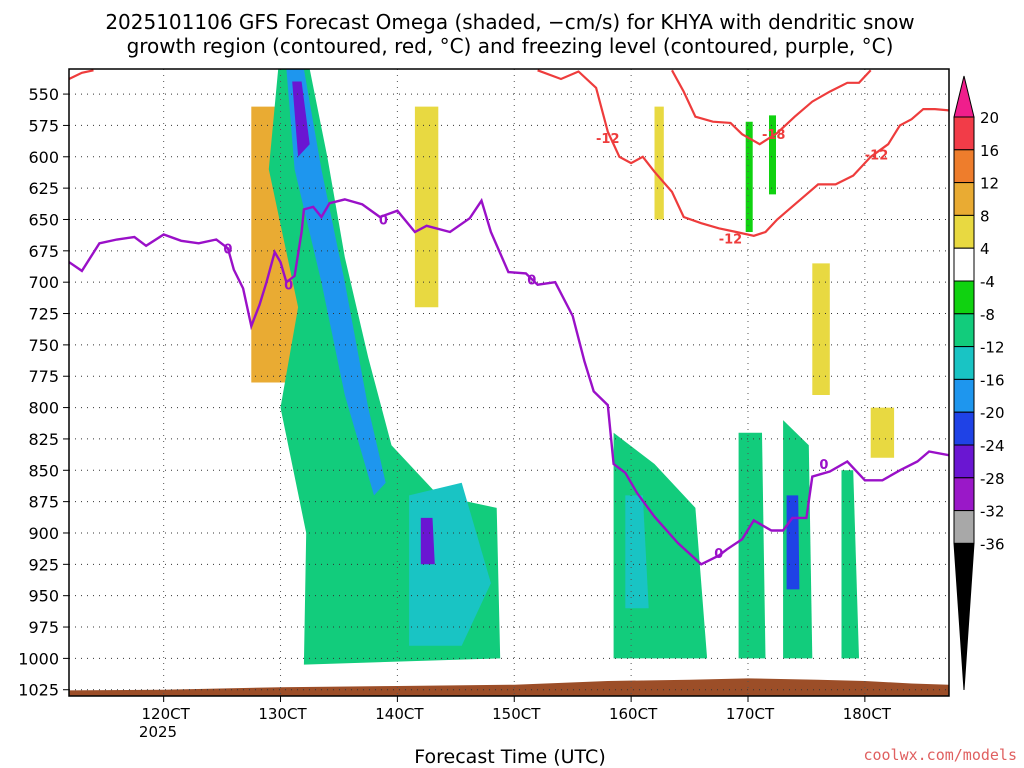 Image resolution: width=1024 pixels, height=768 pixels. Describe the element at coordinates (399, 714) in the screenshot. I see `x-tick-label: 140CT` at that location.